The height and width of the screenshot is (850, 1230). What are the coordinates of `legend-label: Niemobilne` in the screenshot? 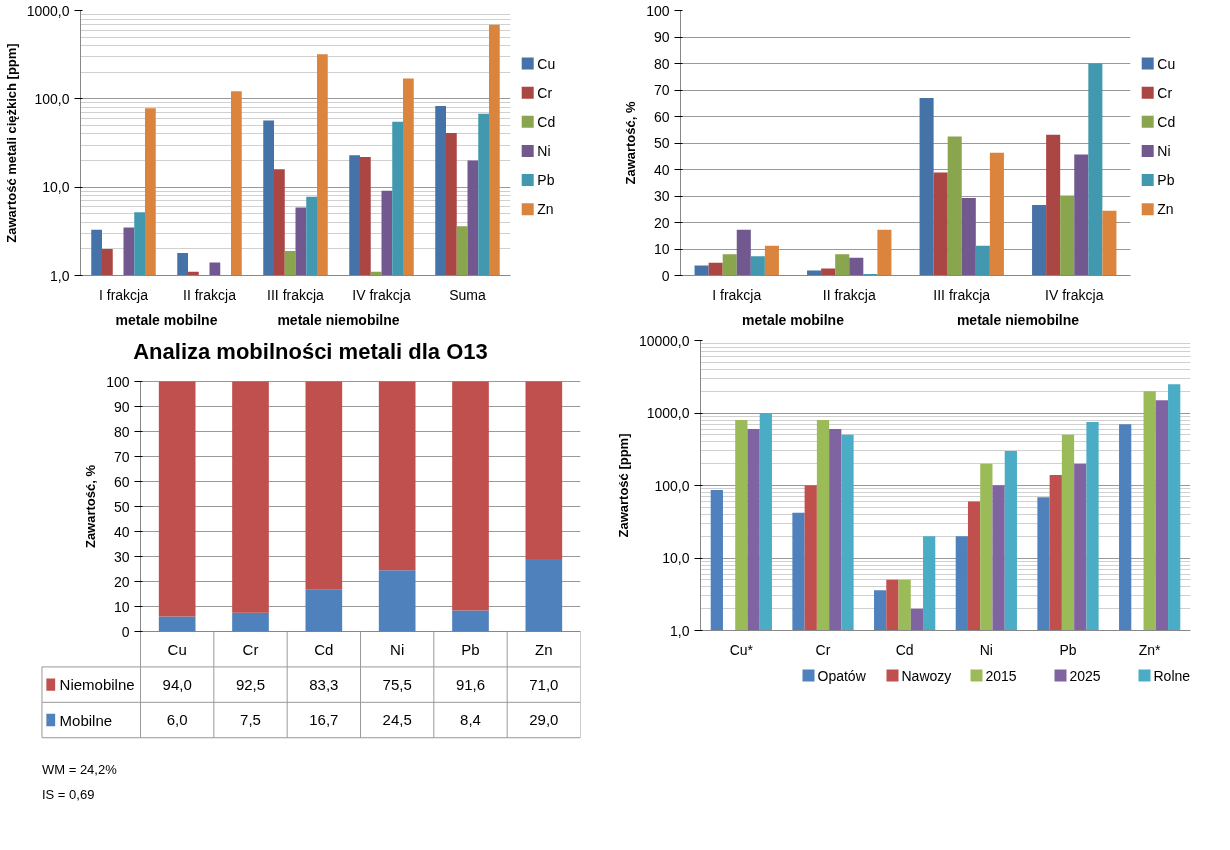 It's located at (97, 685).